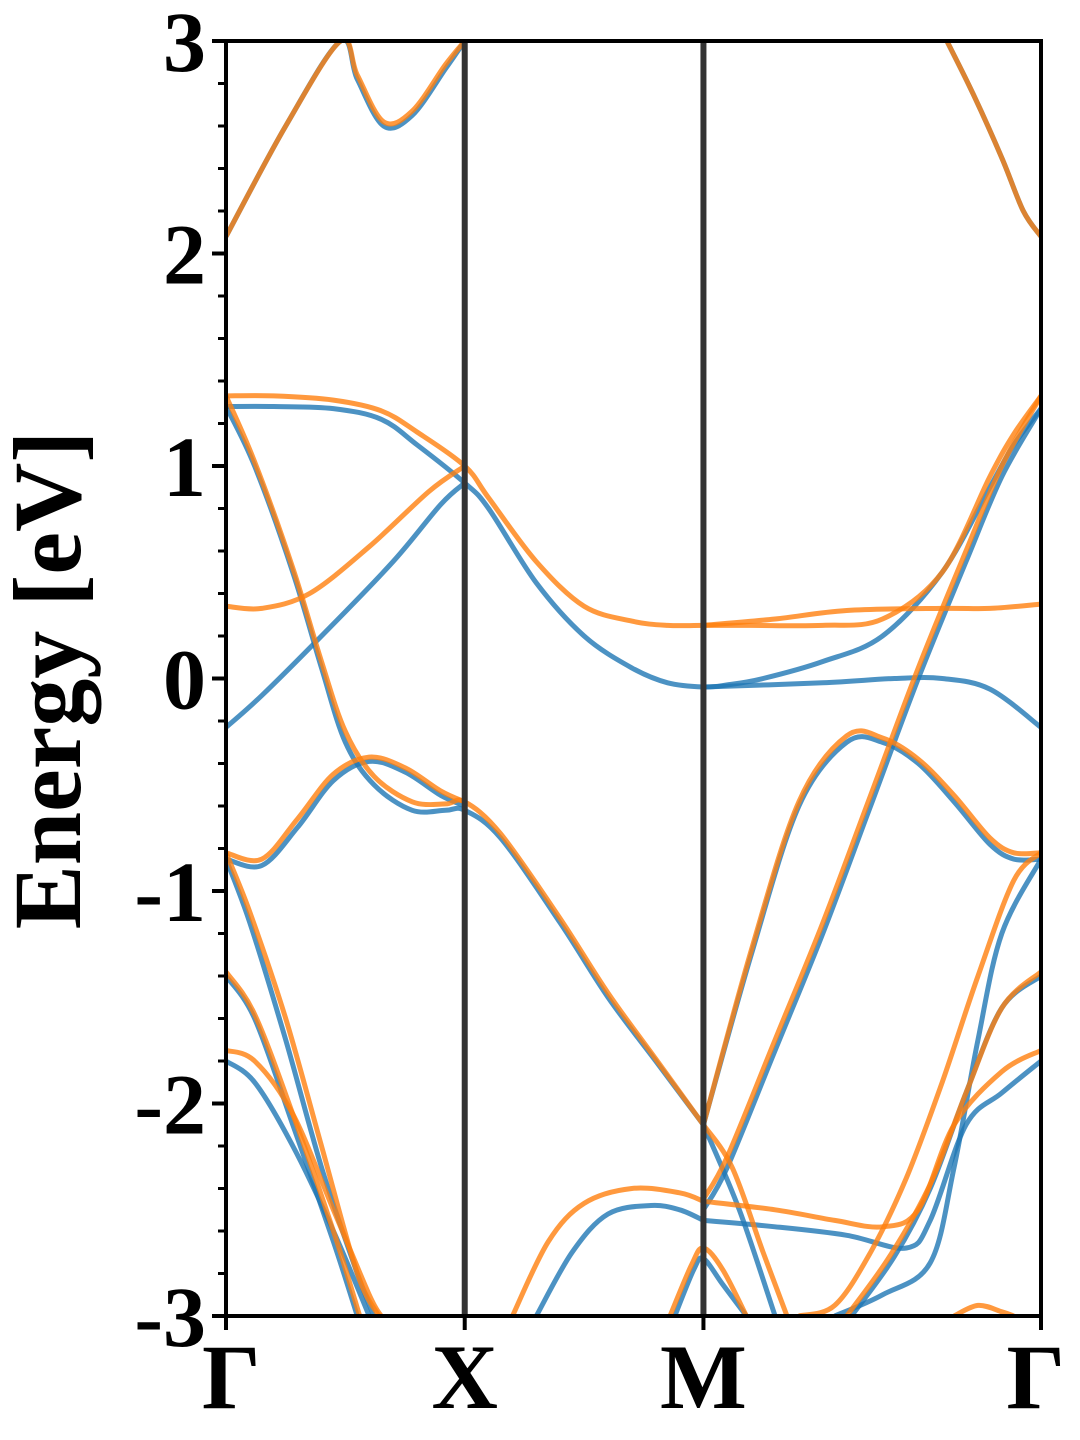  Describe the element at coordinates (170, 1105) in the screenshot. I see `y-tick-label-1: -2` at that location.